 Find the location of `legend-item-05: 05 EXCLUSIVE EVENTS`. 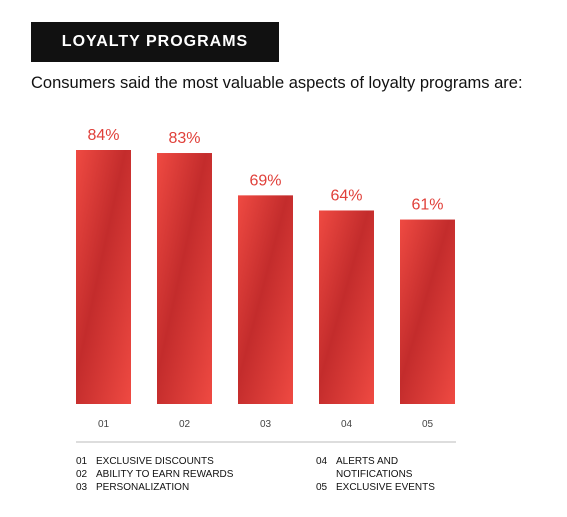

legend-item-05: 05 EXCLUSIVE EVENTS is located at coordinates (386, 487).